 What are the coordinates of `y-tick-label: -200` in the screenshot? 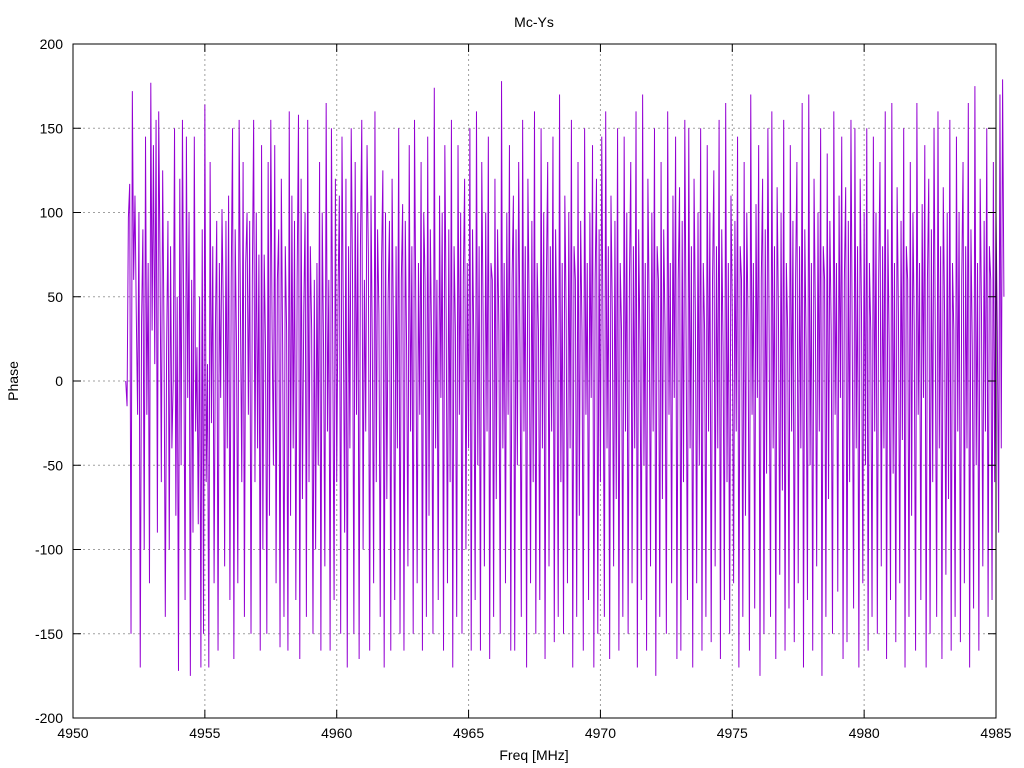 It's located at (49, 718).